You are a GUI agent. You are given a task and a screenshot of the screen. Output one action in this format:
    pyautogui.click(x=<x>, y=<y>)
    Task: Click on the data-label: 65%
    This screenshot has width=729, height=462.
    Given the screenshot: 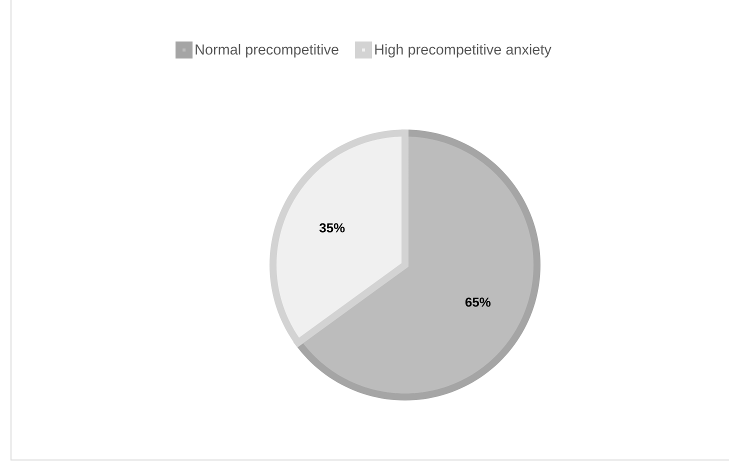 What is the action you would take?
    pyautogui.click(x=478, y=302)
    